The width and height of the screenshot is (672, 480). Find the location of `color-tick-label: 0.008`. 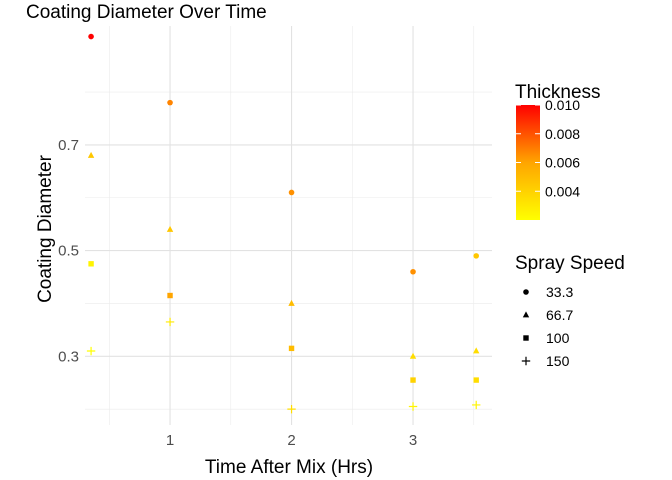

color-tick-label: 0.008 is located at coordinates (562, 134).